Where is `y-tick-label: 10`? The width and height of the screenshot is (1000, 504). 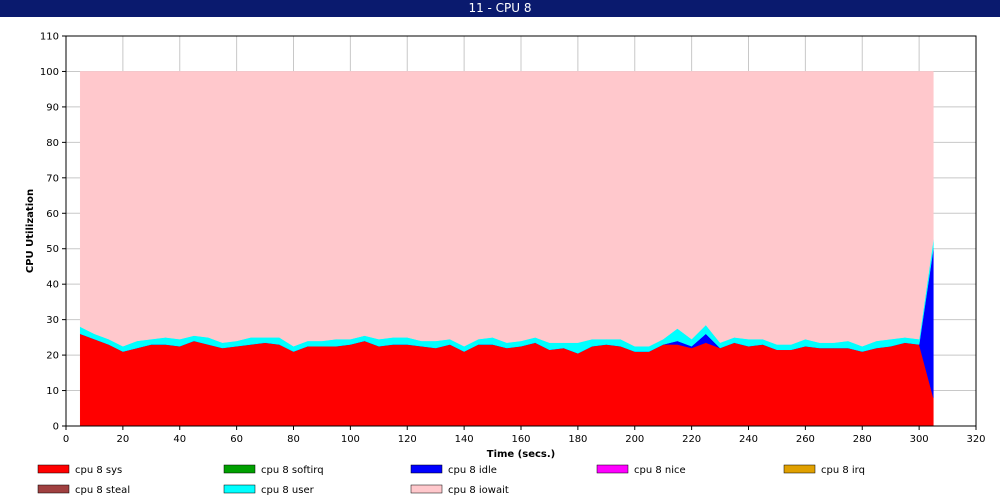
y-tick-label: 10 is located at coordinates (52, 391).